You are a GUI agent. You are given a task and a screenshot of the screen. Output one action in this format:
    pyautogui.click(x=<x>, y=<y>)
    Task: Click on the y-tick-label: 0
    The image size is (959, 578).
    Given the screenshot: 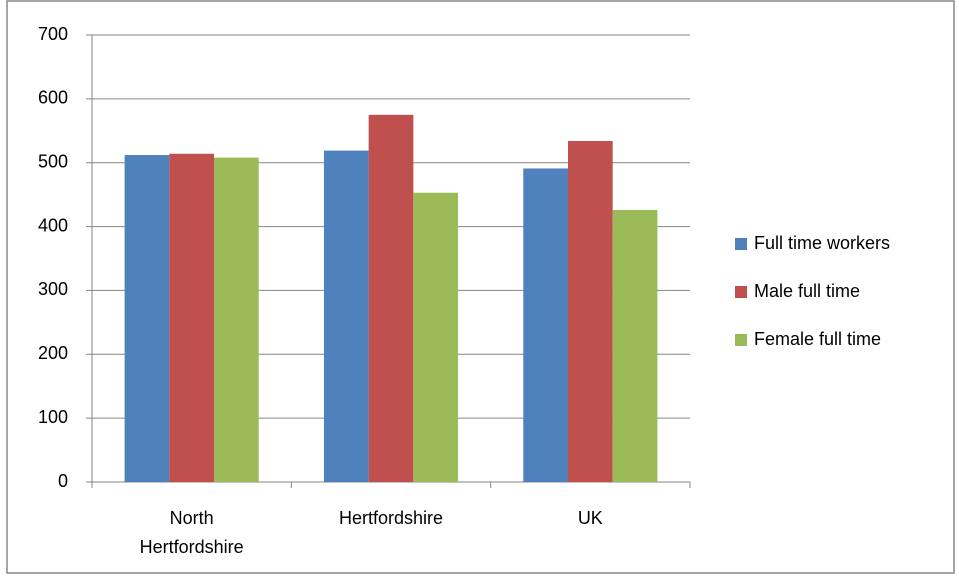 What is the action you would take?
    pyautogui.click(x=63, y=481)
    